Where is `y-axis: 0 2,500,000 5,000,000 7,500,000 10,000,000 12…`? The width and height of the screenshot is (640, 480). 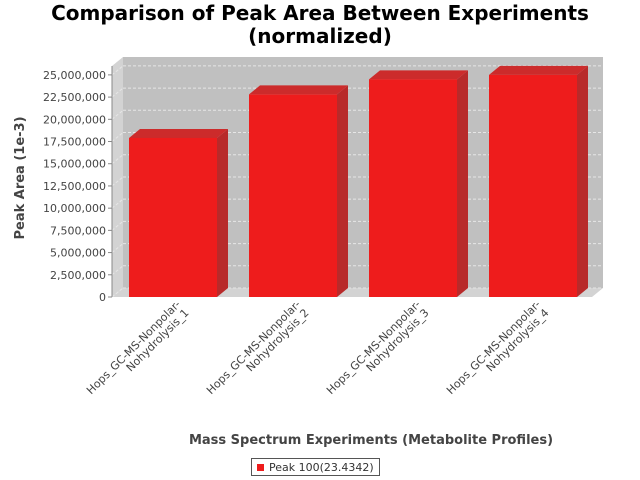 y-axis: 0 2,500,000 5,000,000 7,500,000 10,000,000 12… is located at coordinates (78, 185).